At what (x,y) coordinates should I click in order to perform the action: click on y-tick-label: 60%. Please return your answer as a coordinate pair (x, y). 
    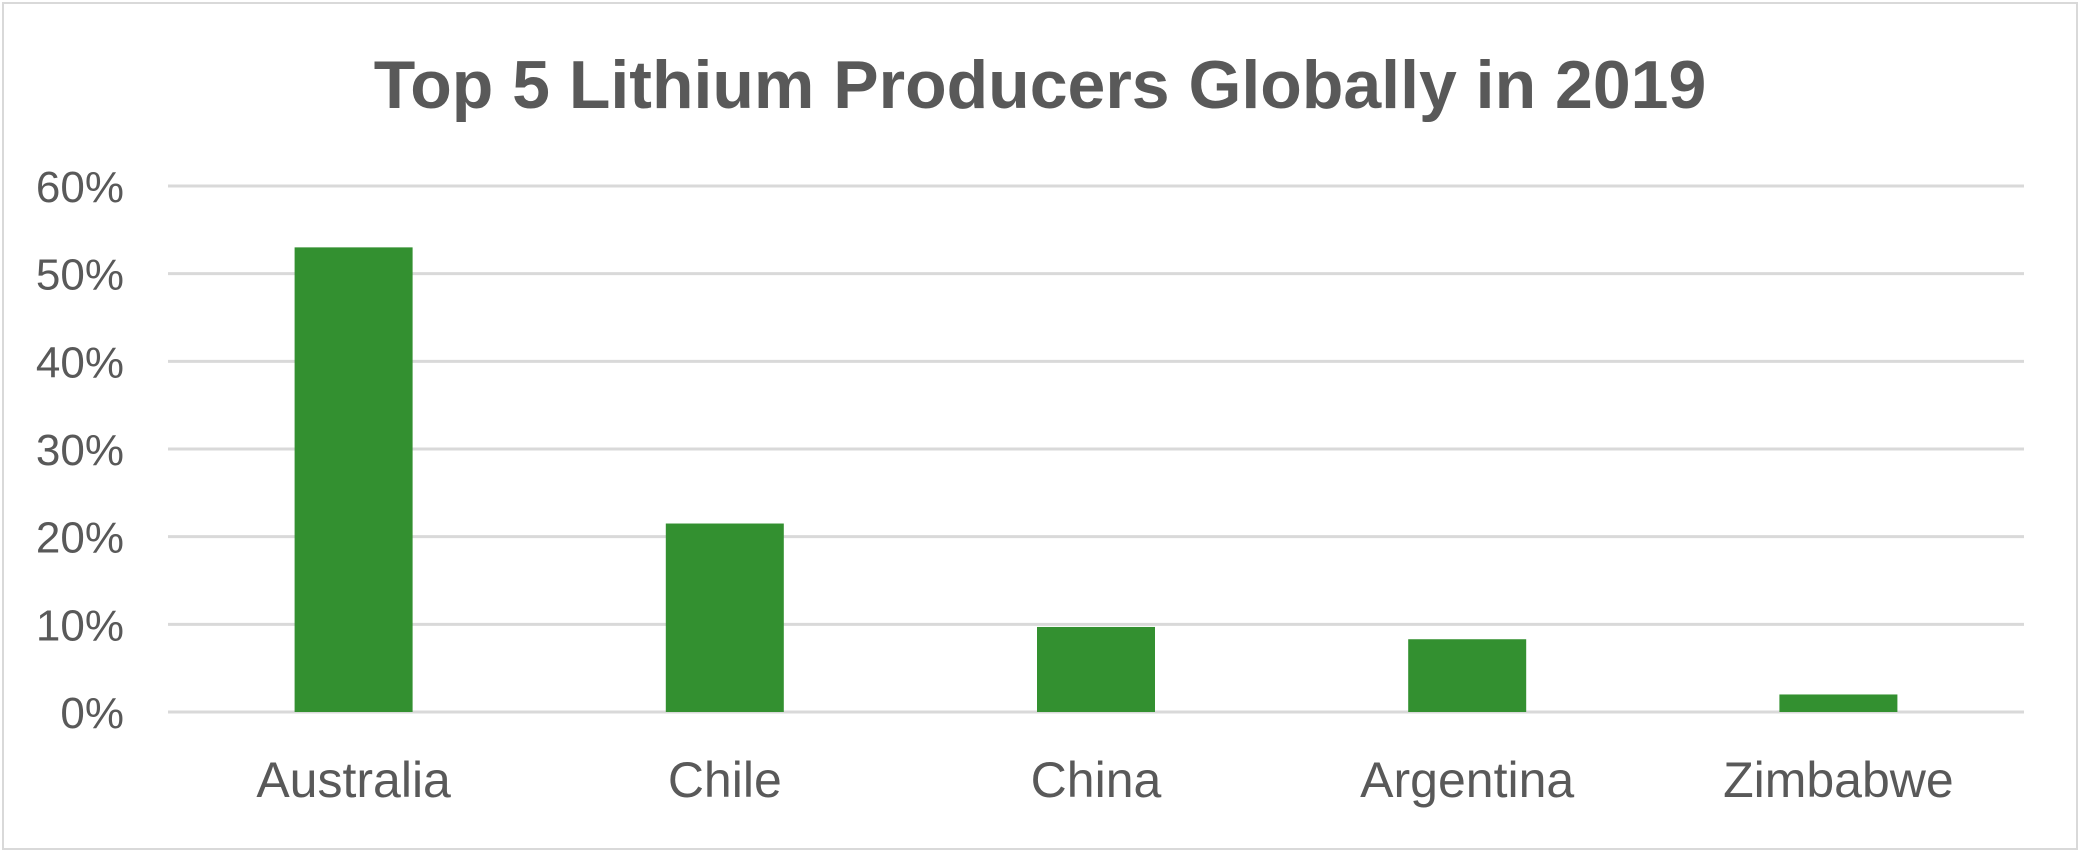
    Looking at the image, I should click on (80, 187).